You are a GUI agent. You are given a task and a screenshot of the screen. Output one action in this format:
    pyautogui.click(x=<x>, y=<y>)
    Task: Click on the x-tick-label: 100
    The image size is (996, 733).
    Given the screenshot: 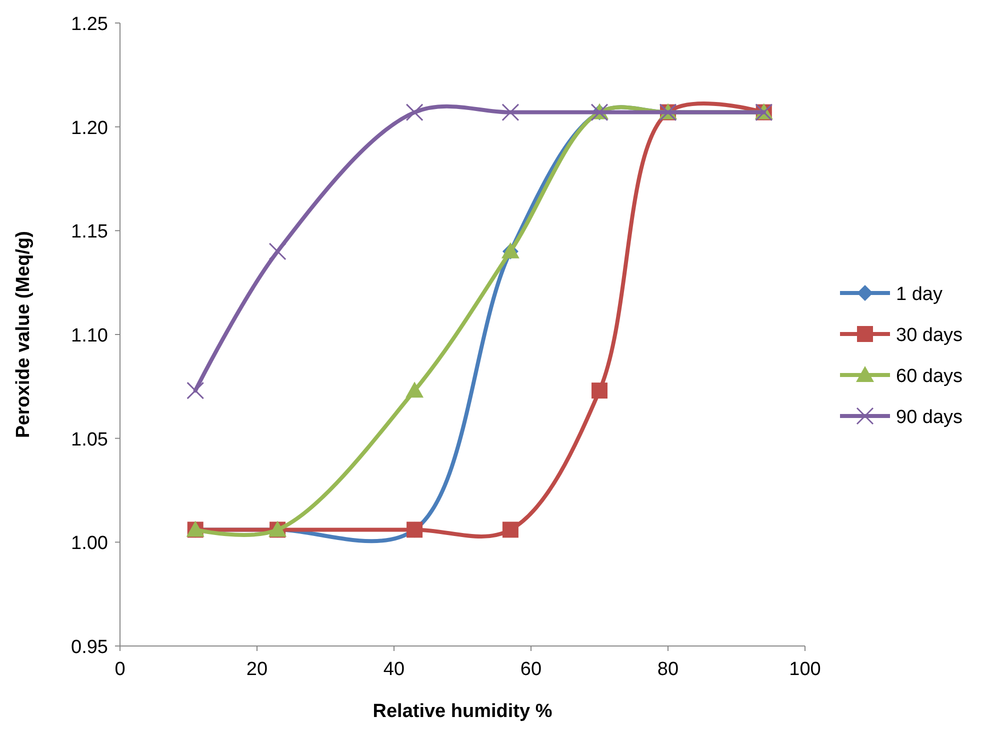 What is the action you would take?
    pyautogui.click(x=805, y=669)
    